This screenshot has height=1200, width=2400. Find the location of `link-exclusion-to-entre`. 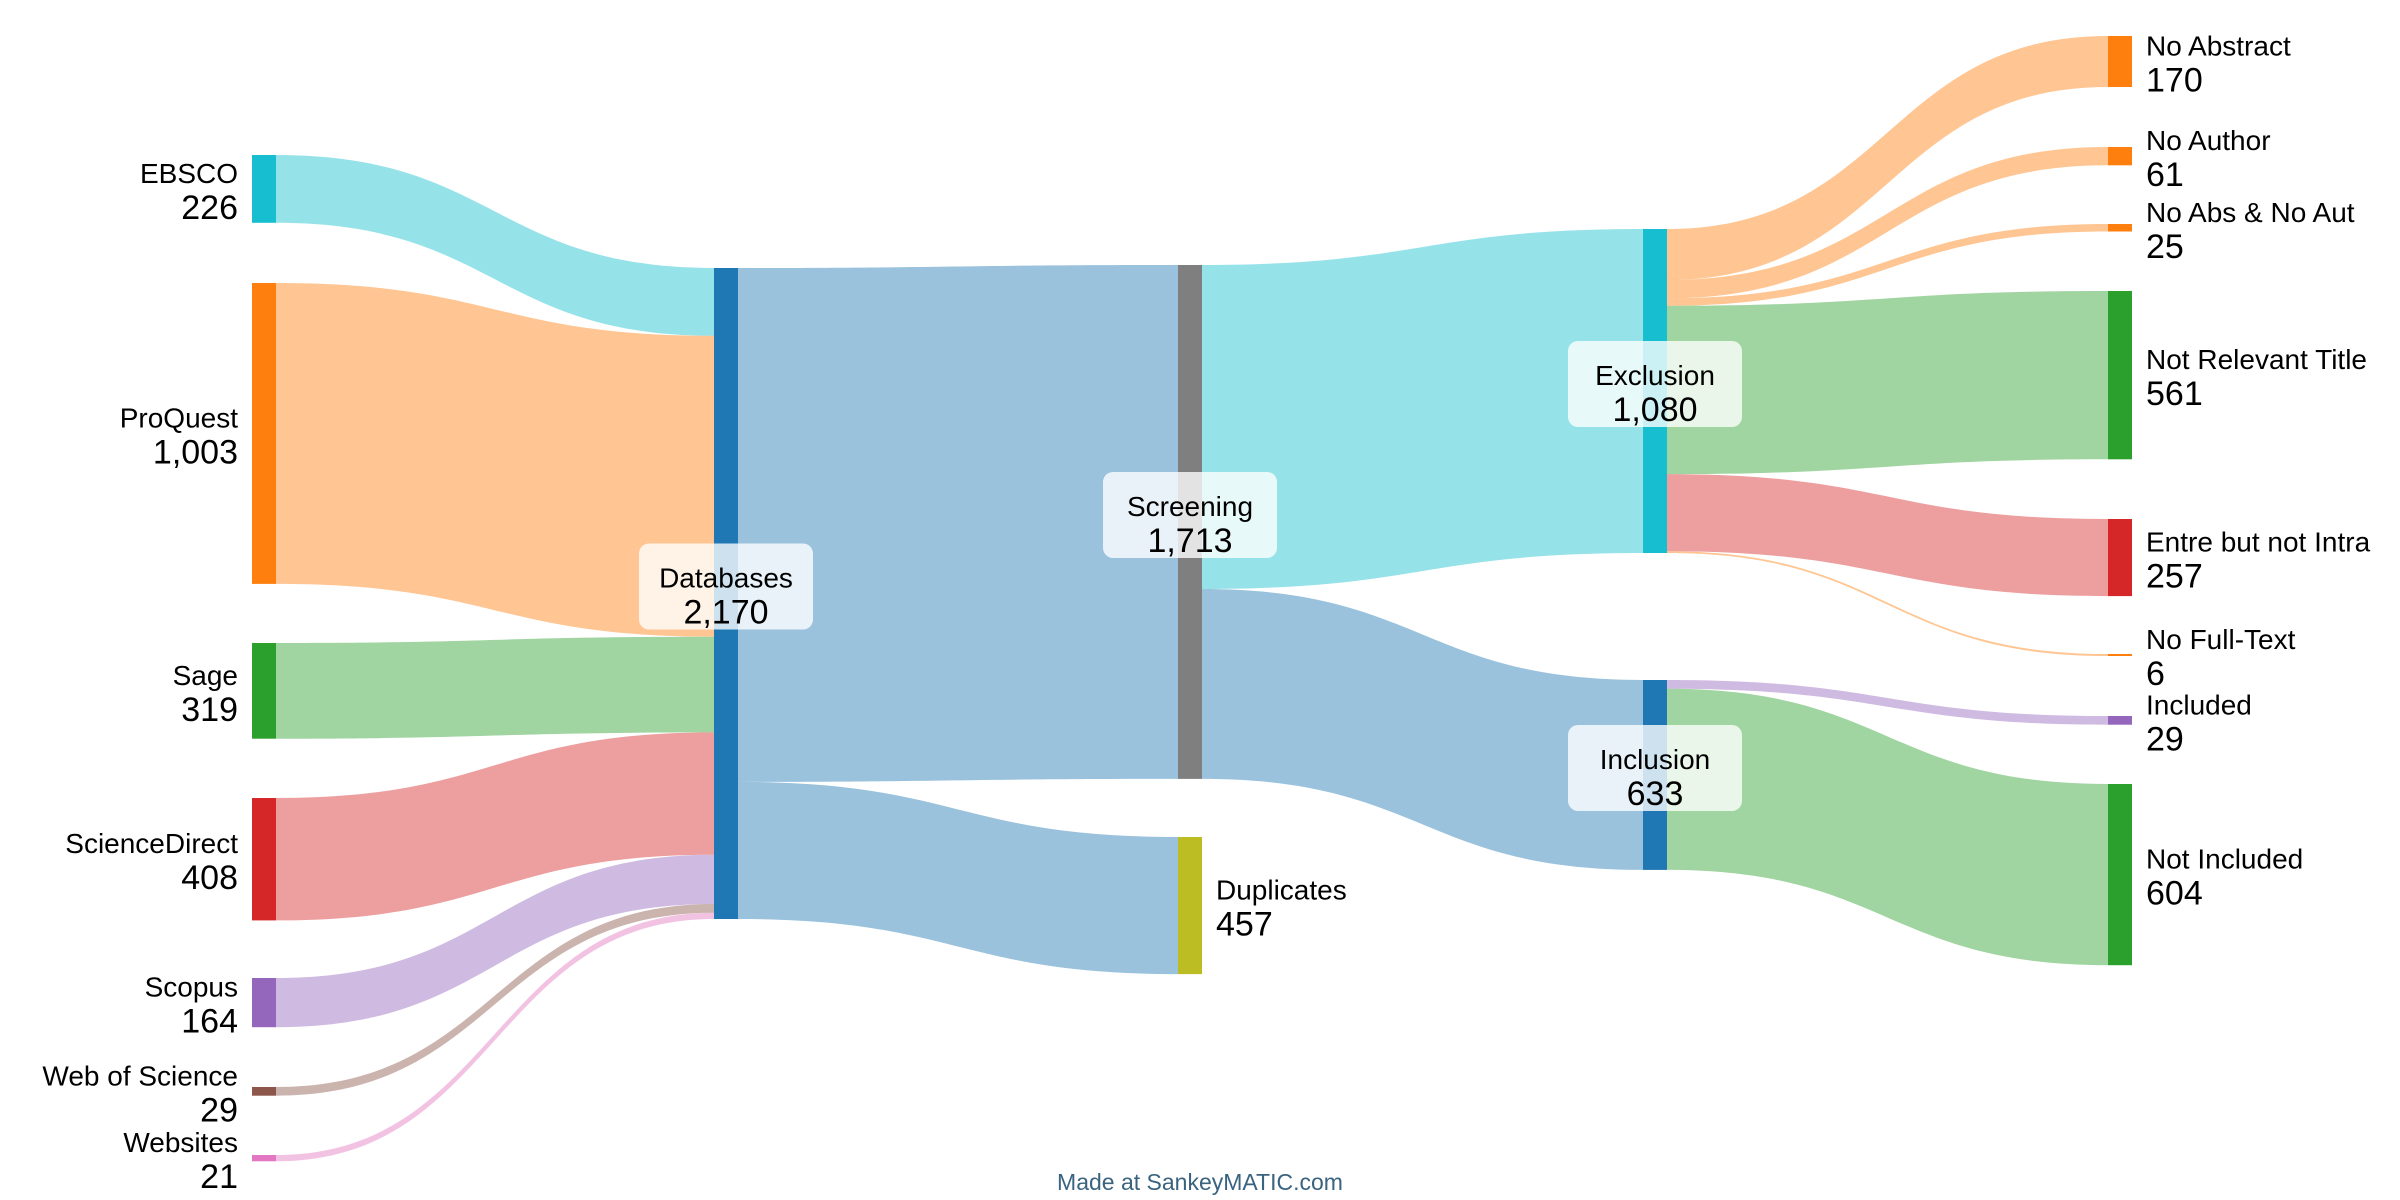

link-exclusion-to-entre is located at coordinates (1887, 535).